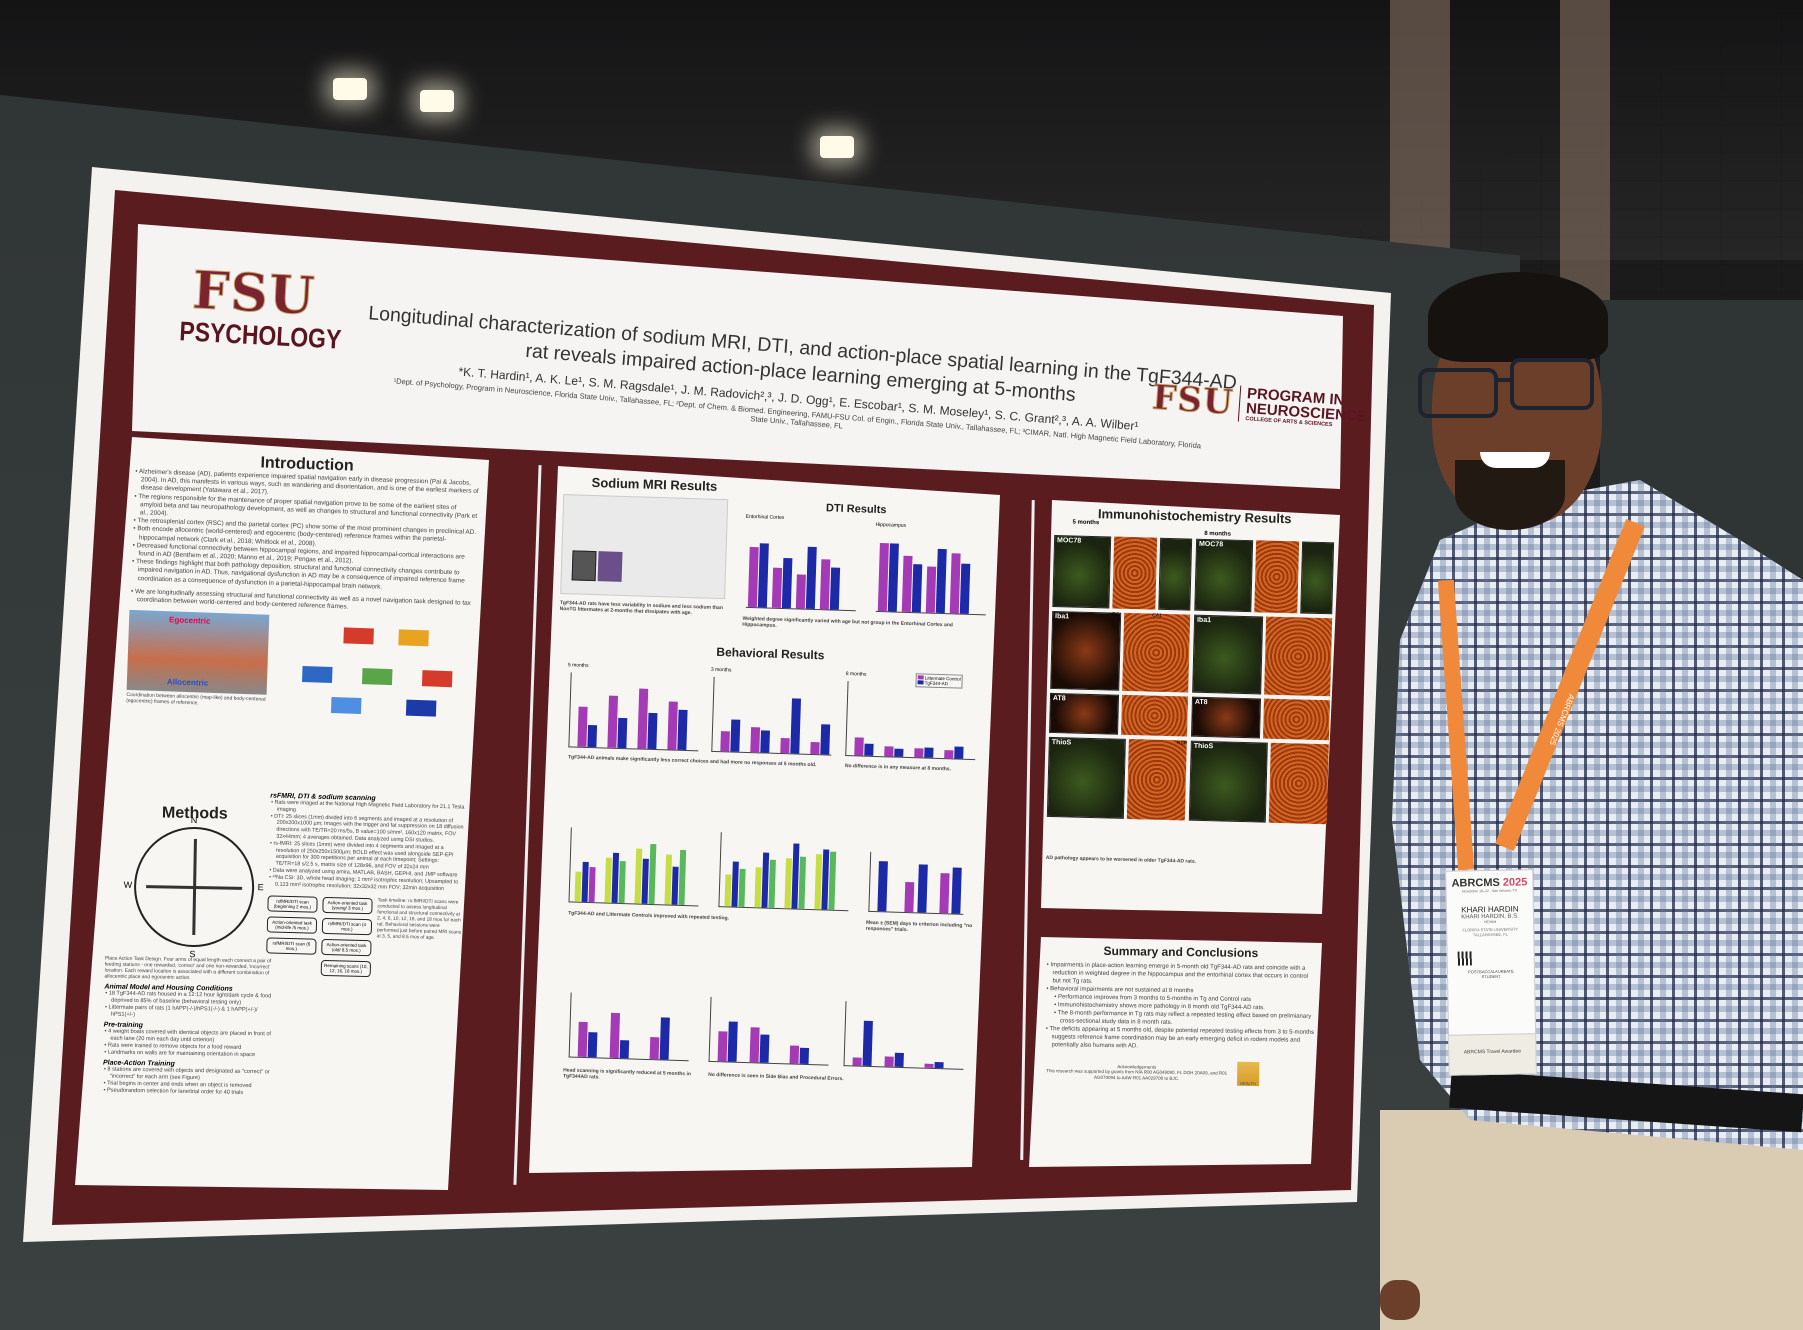  What do you see at coordinates (1591, 1220) in the screenshot?
I see `person-trousers` at bounding box center [1591, 1220].